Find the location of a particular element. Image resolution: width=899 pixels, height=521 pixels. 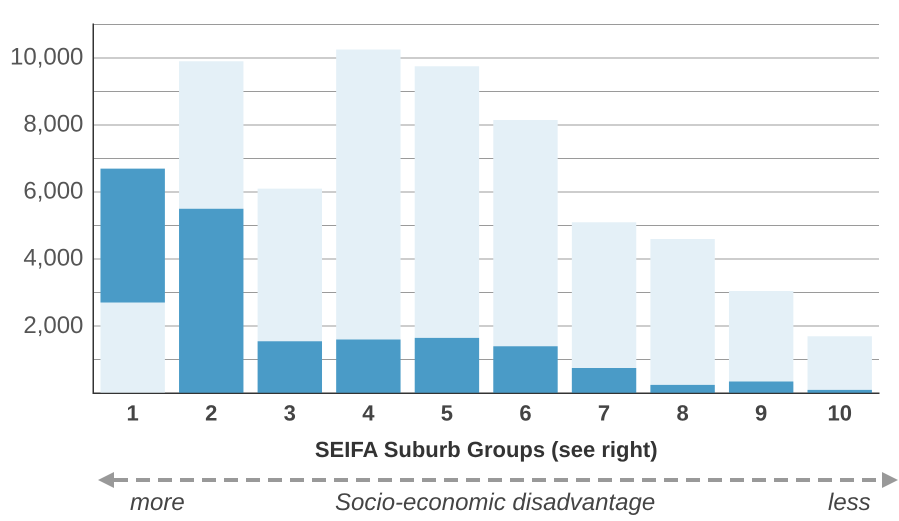

y-tick-label: 8,000 is located at coordinates (53, 124).